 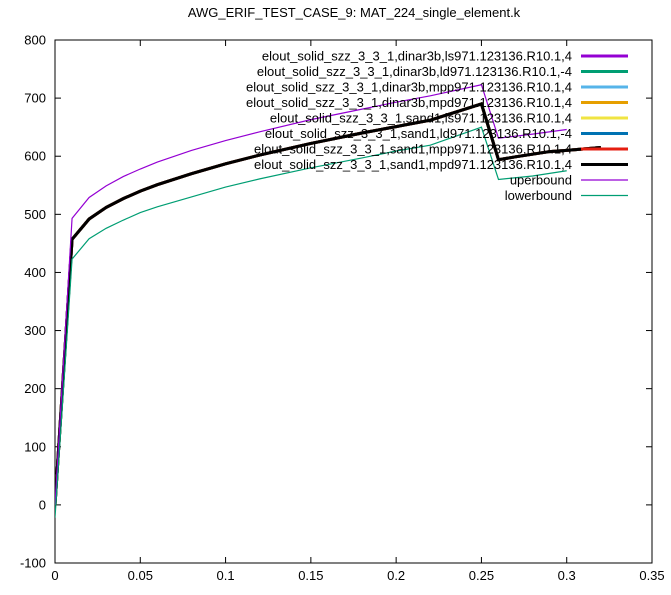 What do you see at coordinates (310, 575) in the screenshot?
I see `x-tick-label: 0.15` at bounding box center [310, 575].